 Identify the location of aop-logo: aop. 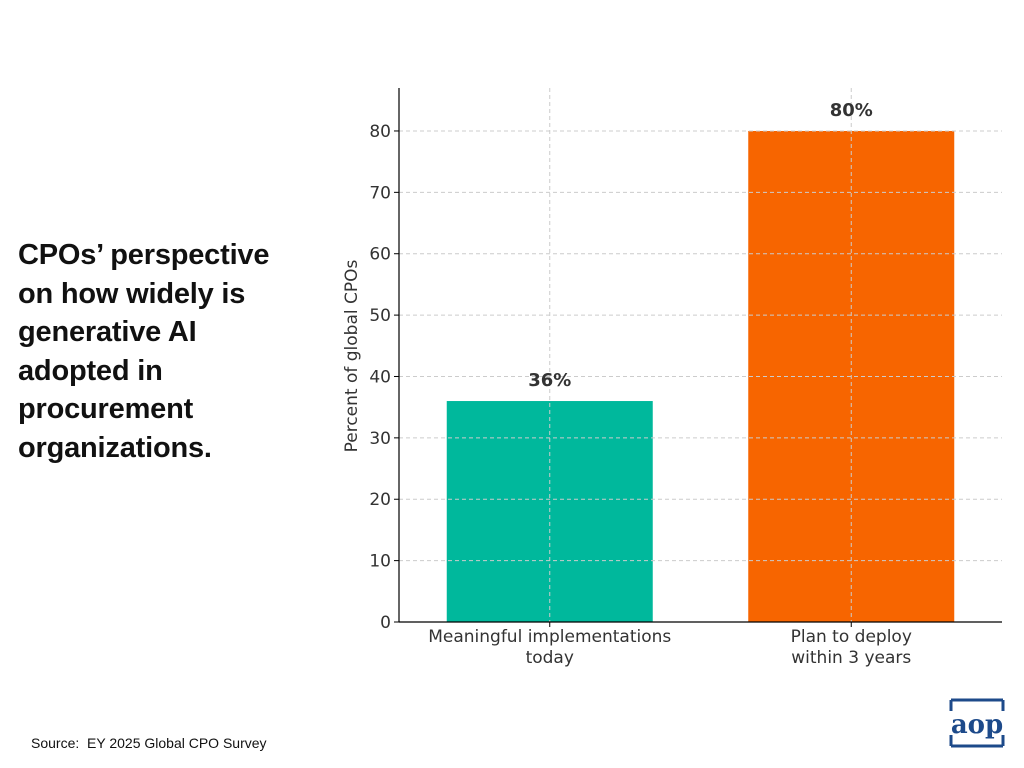
(977, 723).